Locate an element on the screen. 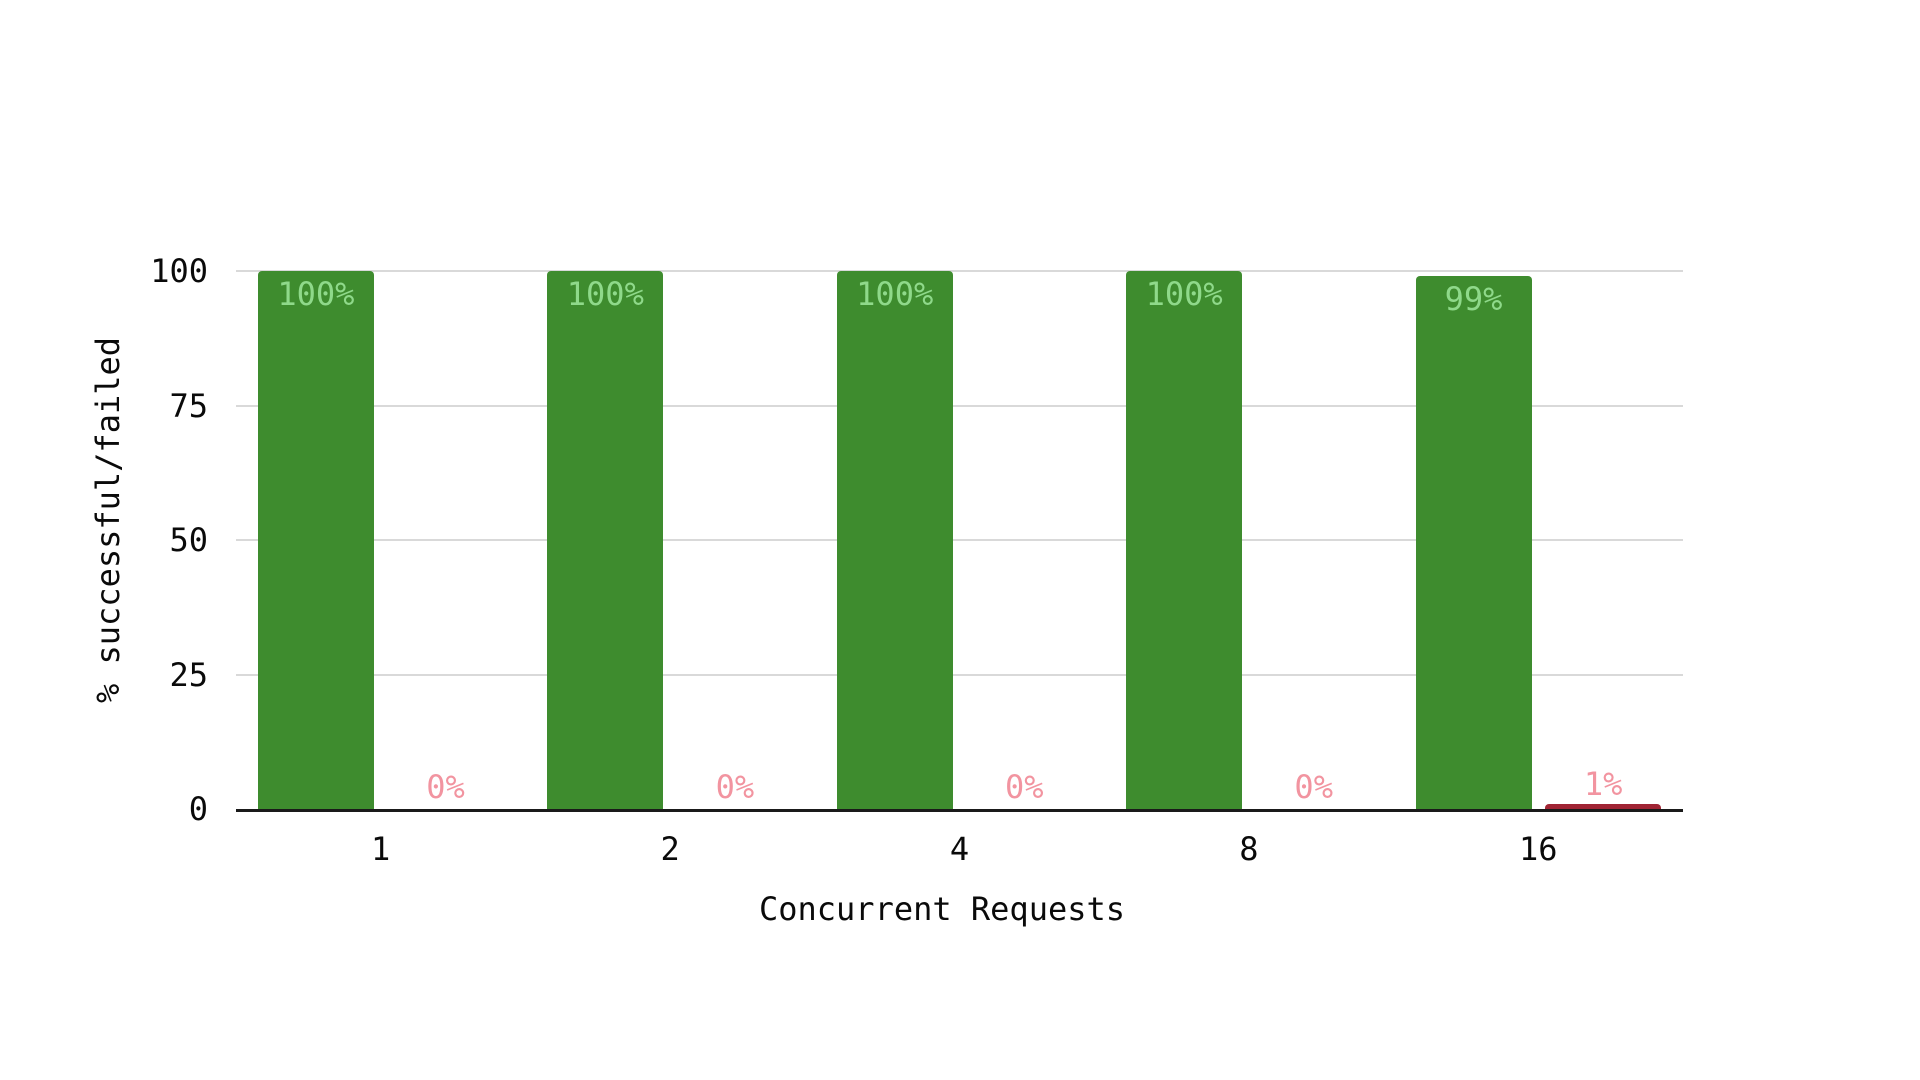 Image resolution: width=1920 pixels, height=1080 pixels. y-tick-label: 100 is located at coordinates (179, 271).